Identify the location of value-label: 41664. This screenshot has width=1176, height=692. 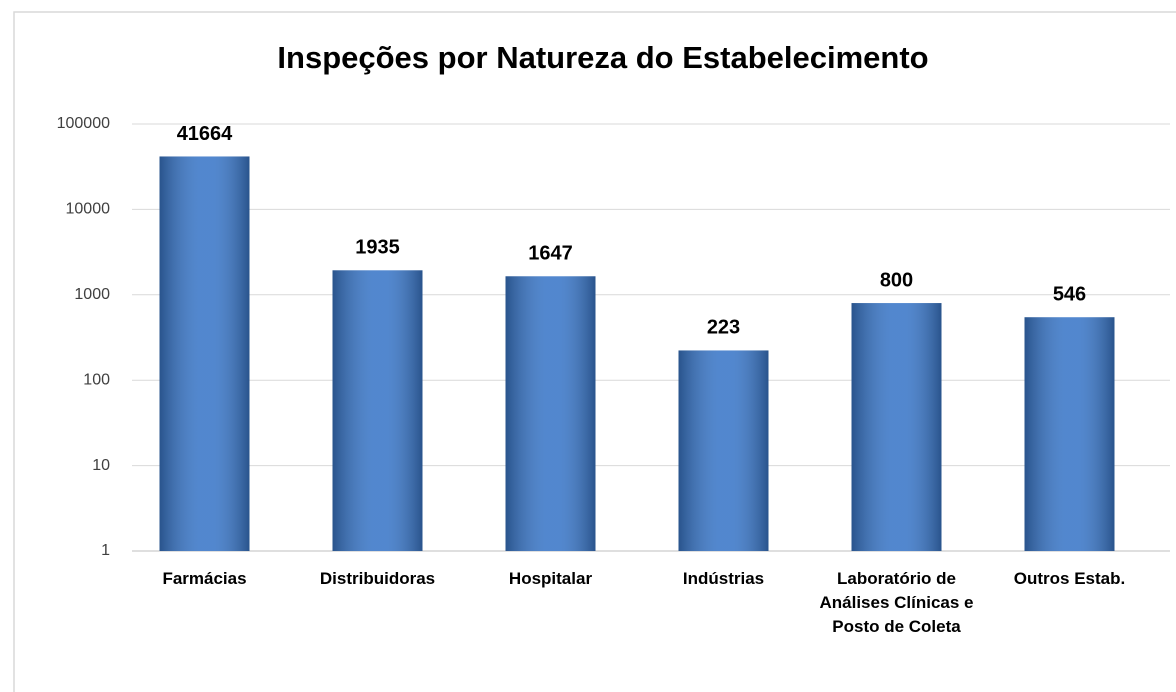
(205, 134).